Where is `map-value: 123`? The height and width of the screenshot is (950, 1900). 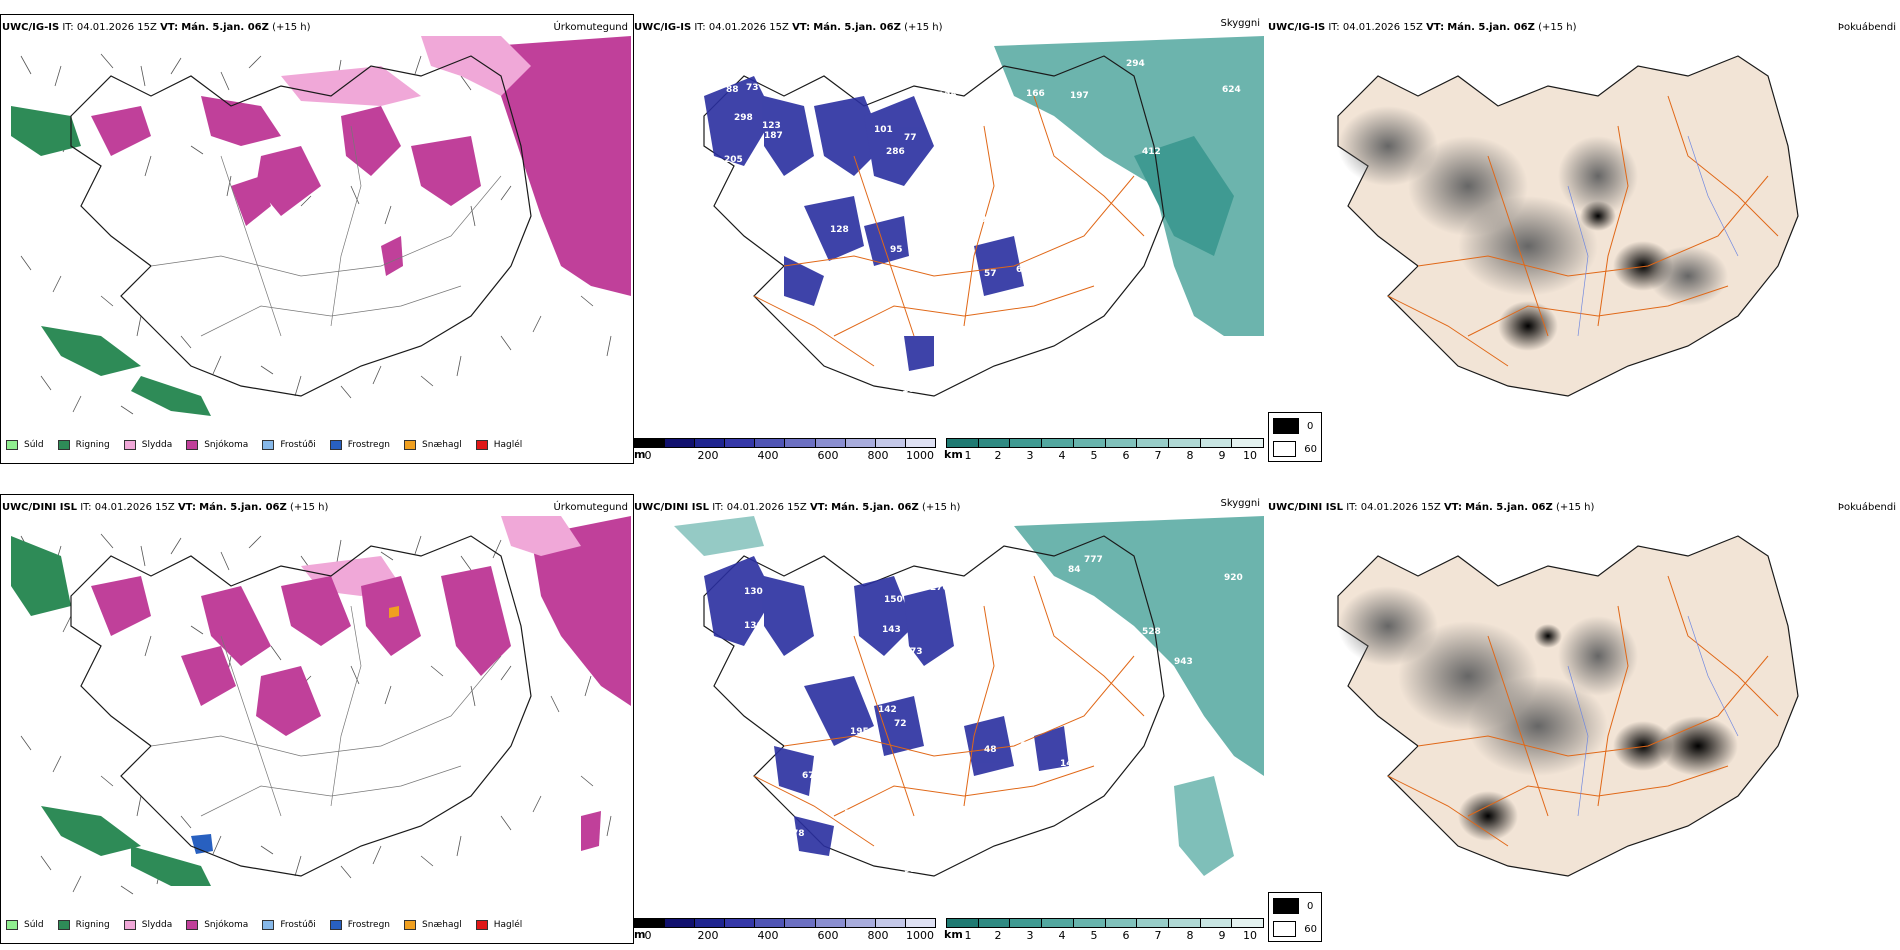 map-value: 123 is located at coordinates (771, 126).